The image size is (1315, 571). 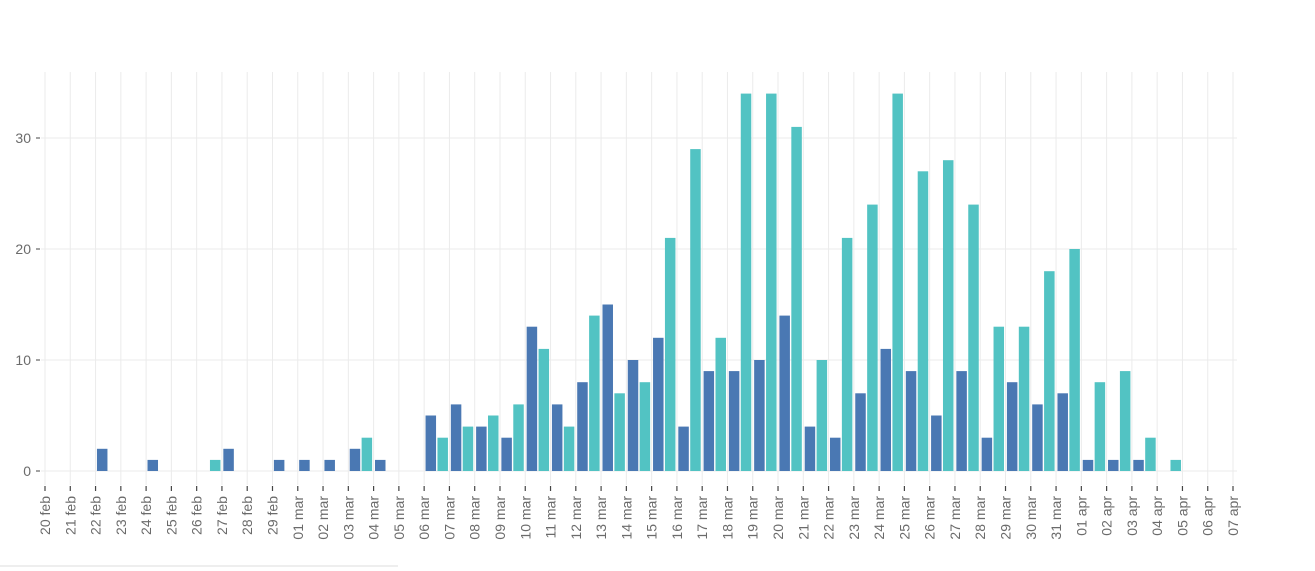 What do you see at coordinates (904, 518) in the screenshot?
I see `x-tick-label: 25 mar` at bounding box center [904, 518].